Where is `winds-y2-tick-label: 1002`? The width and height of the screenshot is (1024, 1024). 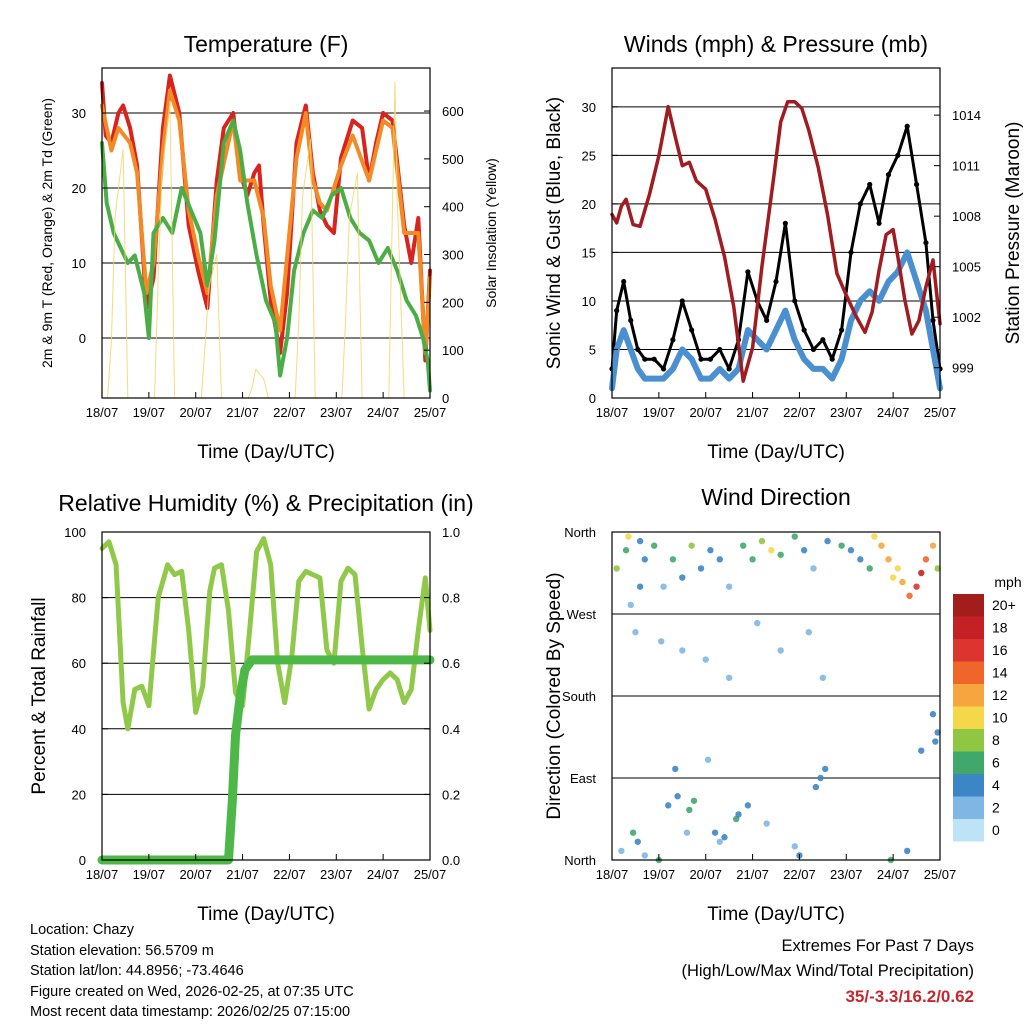 winds-y2-tick-label: 1002 is located at coordinates (966, 317).